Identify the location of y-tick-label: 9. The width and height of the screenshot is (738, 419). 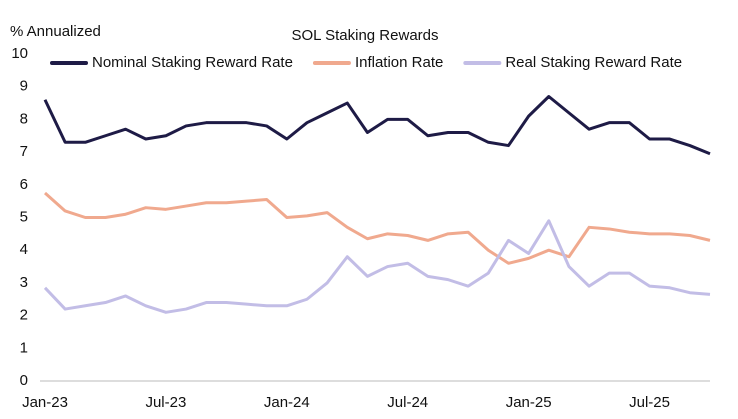
(24, 86).